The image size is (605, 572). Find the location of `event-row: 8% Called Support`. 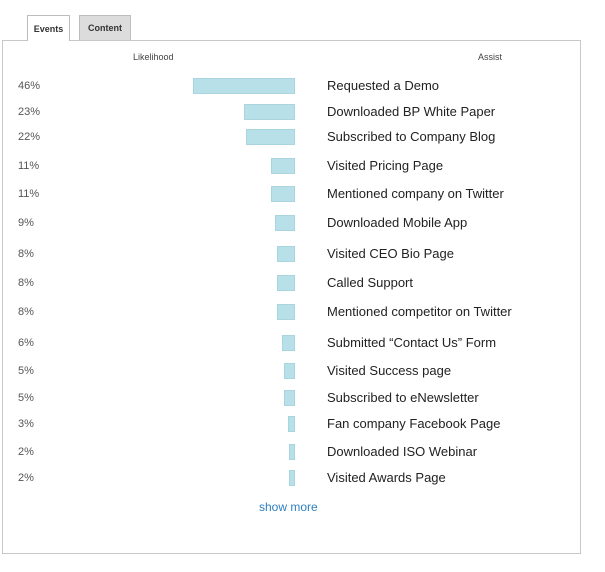

event-row: 8% Called Support is located at coordinates (302, 283).